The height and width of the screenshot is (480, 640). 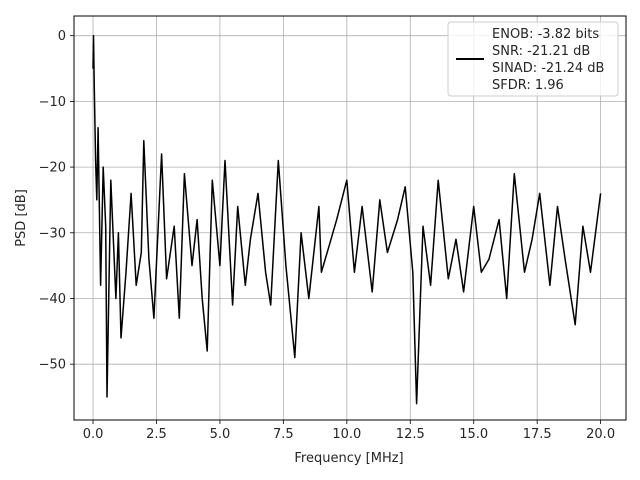 What do you see at coordinates (62, 36) in the screenshot?
I see `y-tick-label: 0` at bounding box center [62, 36].